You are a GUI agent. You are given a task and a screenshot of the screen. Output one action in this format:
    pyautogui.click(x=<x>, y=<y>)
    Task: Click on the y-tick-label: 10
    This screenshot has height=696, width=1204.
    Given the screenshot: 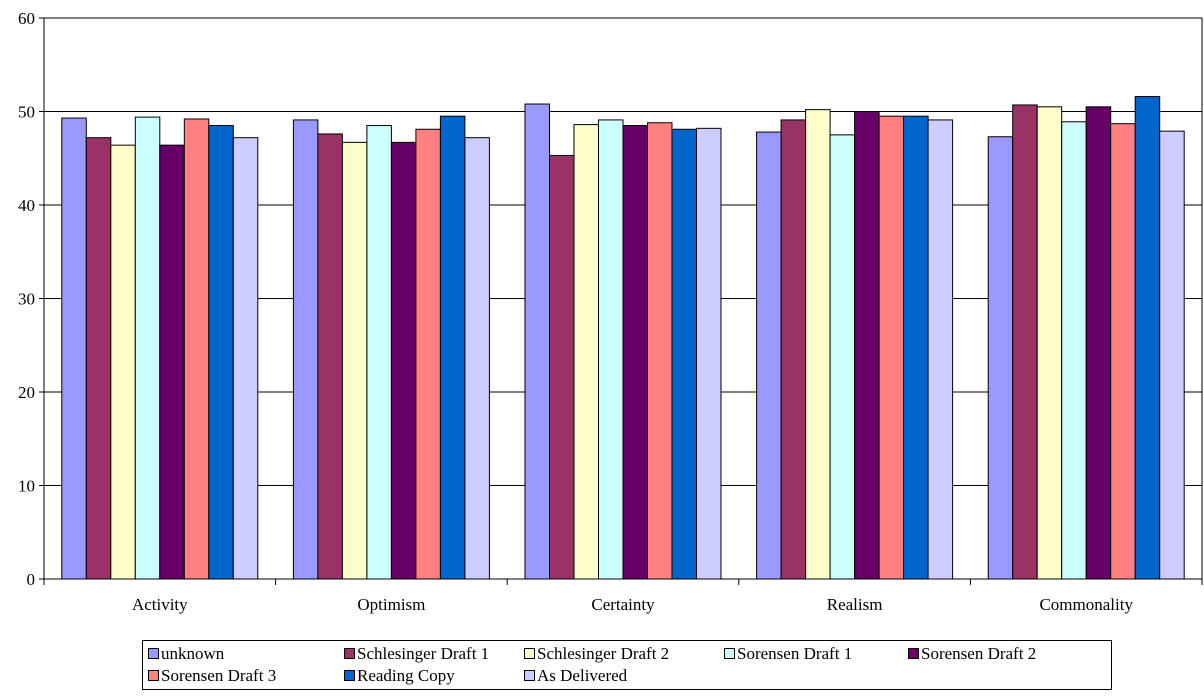 What is the action you would take?
    pyautogui.click(x=26, y=486)
    